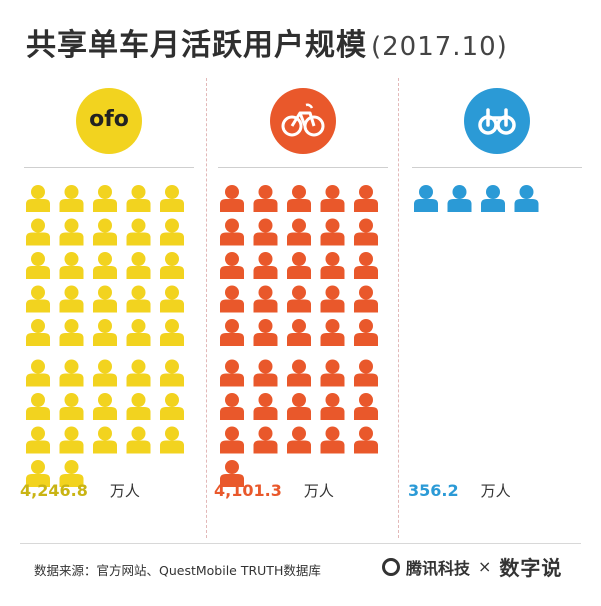 The image size is (601, 606). I want to click on chart-title: 共享单车月活跃用户规模 (2017.10), so click(267, 42).